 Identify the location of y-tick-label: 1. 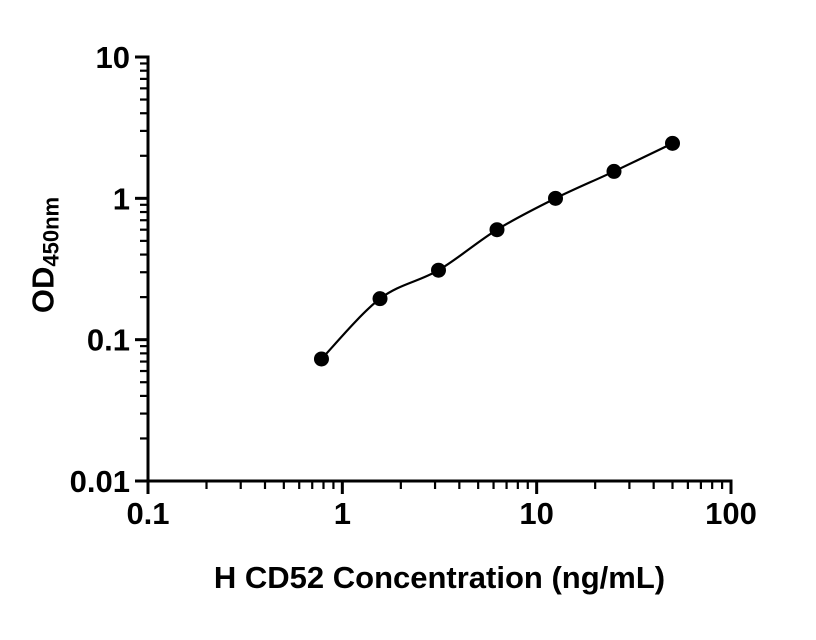
(121, 198).